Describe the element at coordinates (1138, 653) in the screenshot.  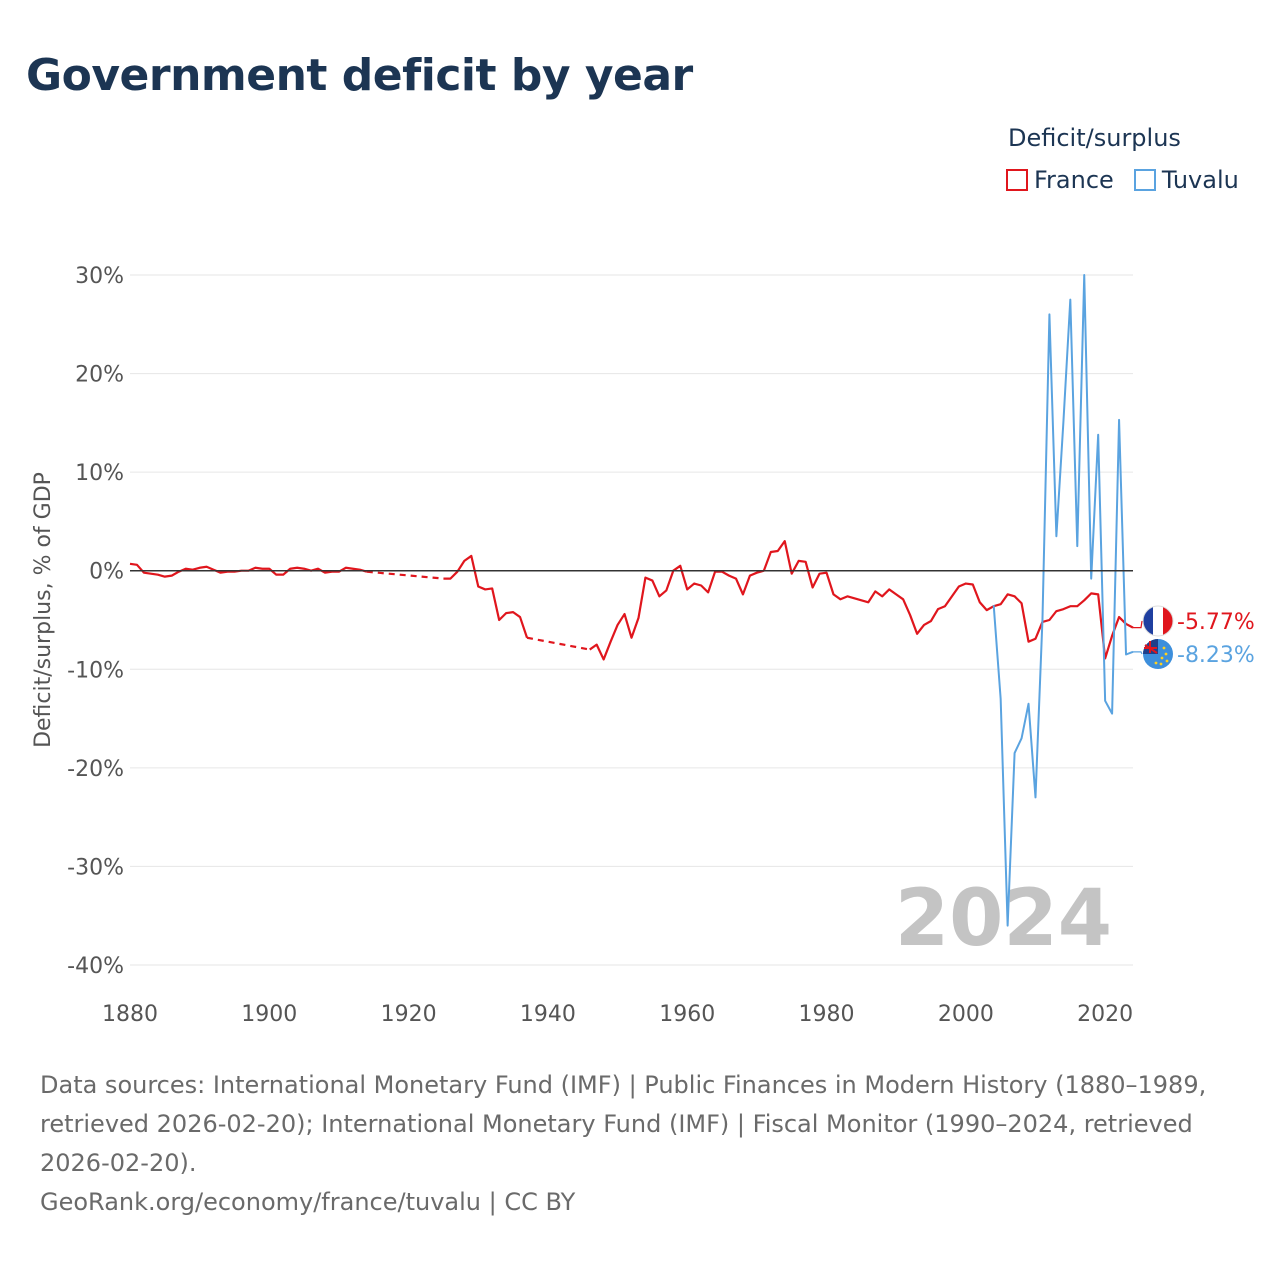
I see `end-connector-tuvalu` at that location.